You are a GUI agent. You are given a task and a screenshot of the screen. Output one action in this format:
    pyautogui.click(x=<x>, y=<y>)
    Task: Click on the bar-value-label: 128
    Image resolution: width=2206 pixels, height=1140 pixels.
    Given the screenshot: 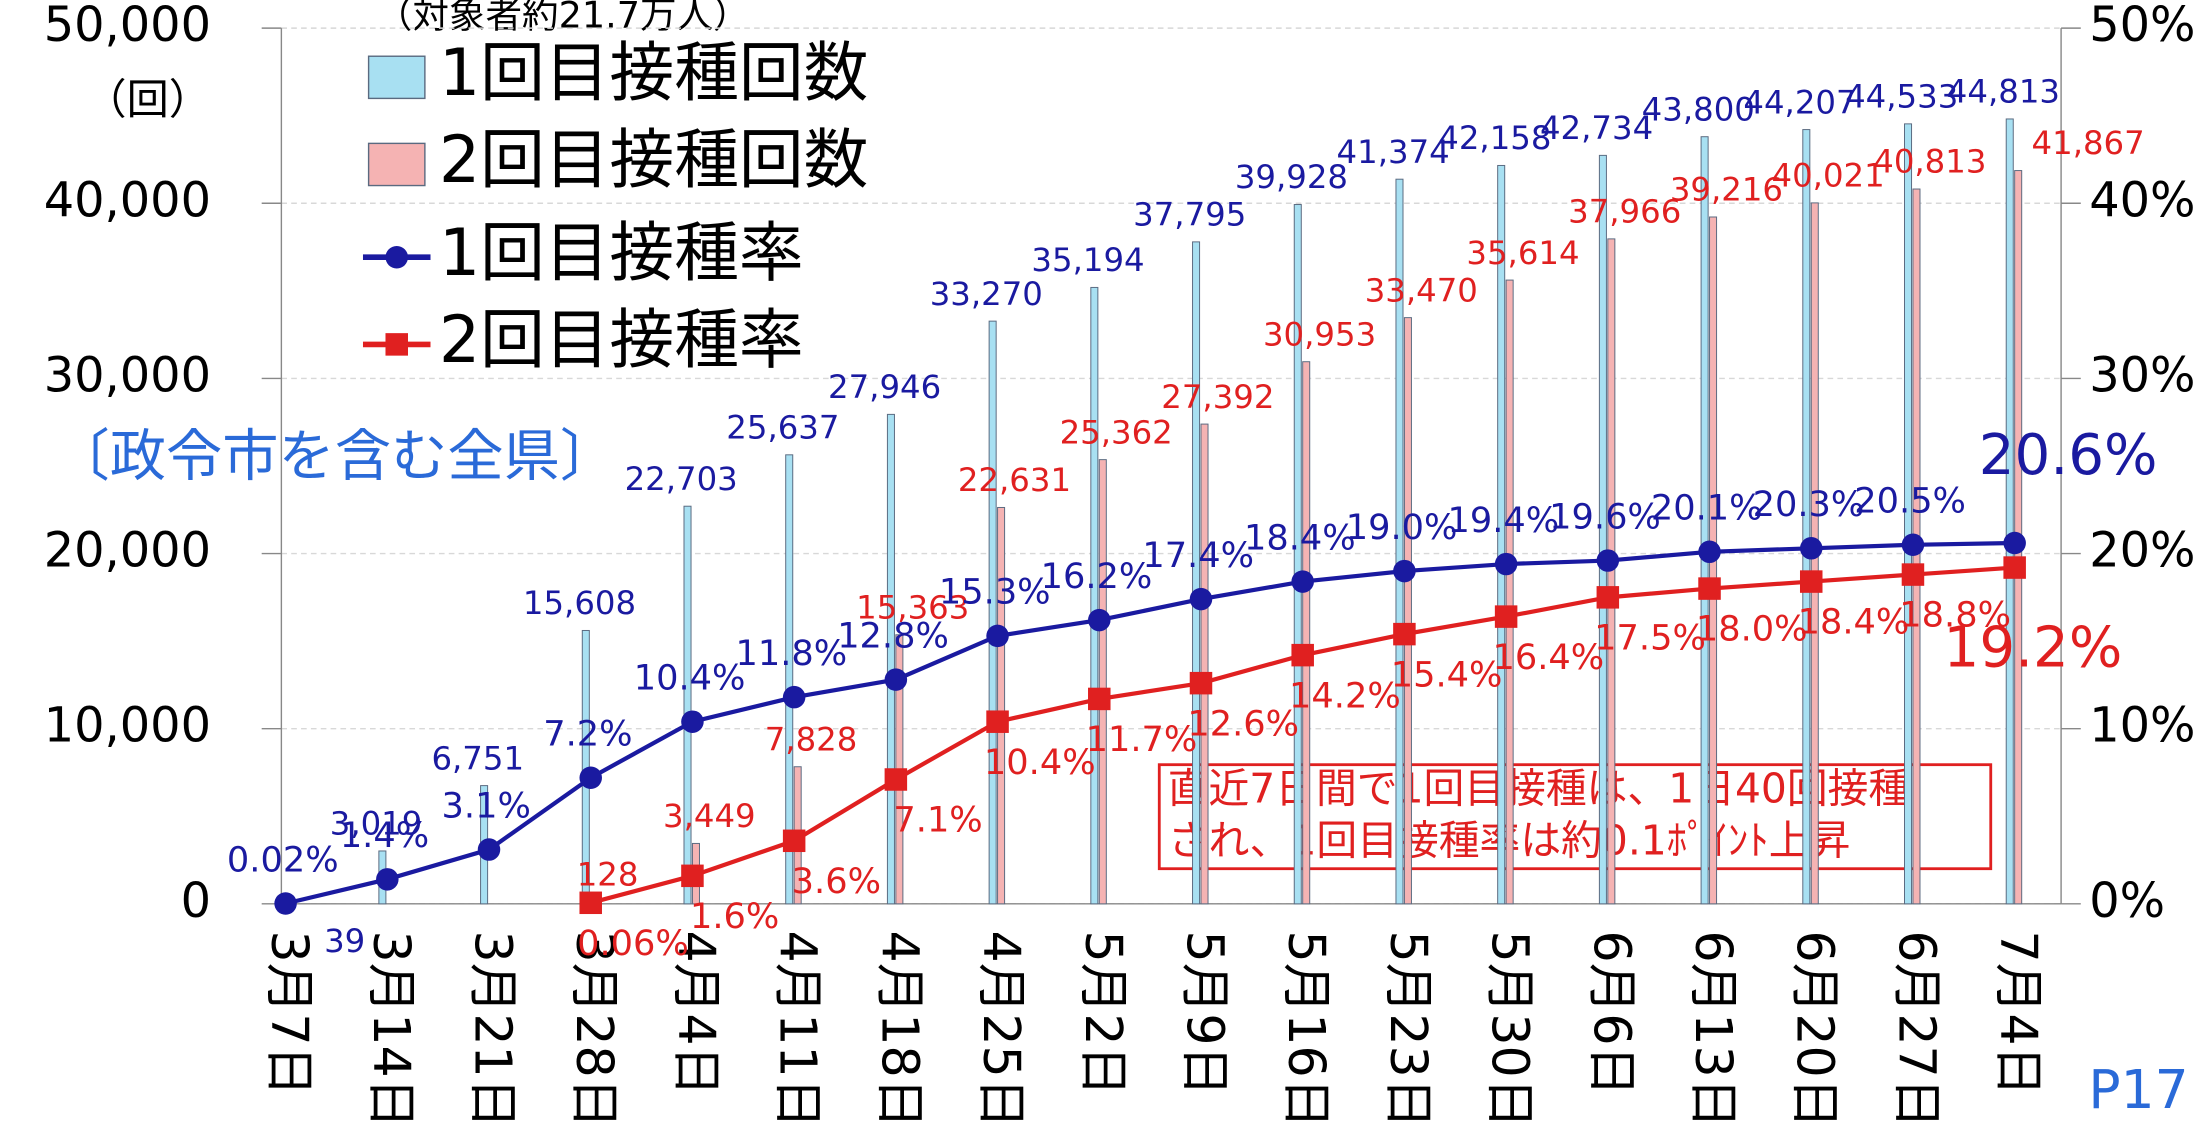 What is the action you would take?
    pyautogui.click(x=608, y=874)
    